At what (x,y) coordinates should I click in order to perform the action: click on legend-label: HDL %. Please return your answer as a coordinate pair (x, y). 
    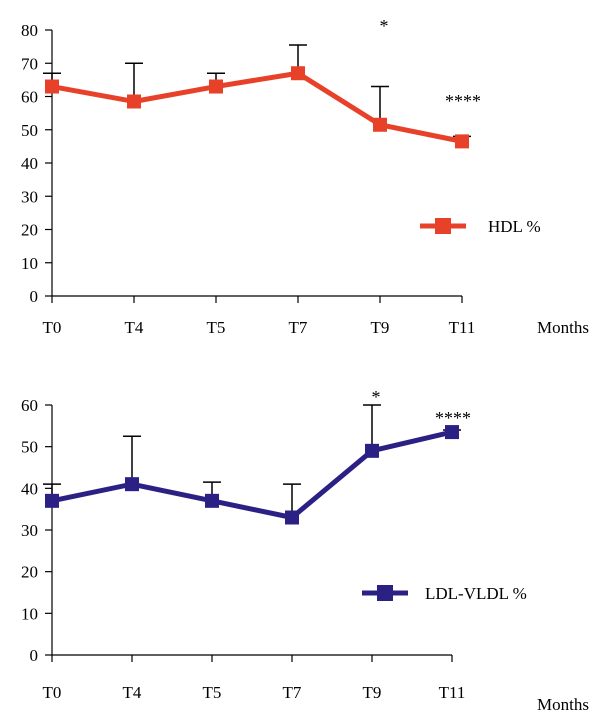
    Looking at the image, I should click on (514, 226).